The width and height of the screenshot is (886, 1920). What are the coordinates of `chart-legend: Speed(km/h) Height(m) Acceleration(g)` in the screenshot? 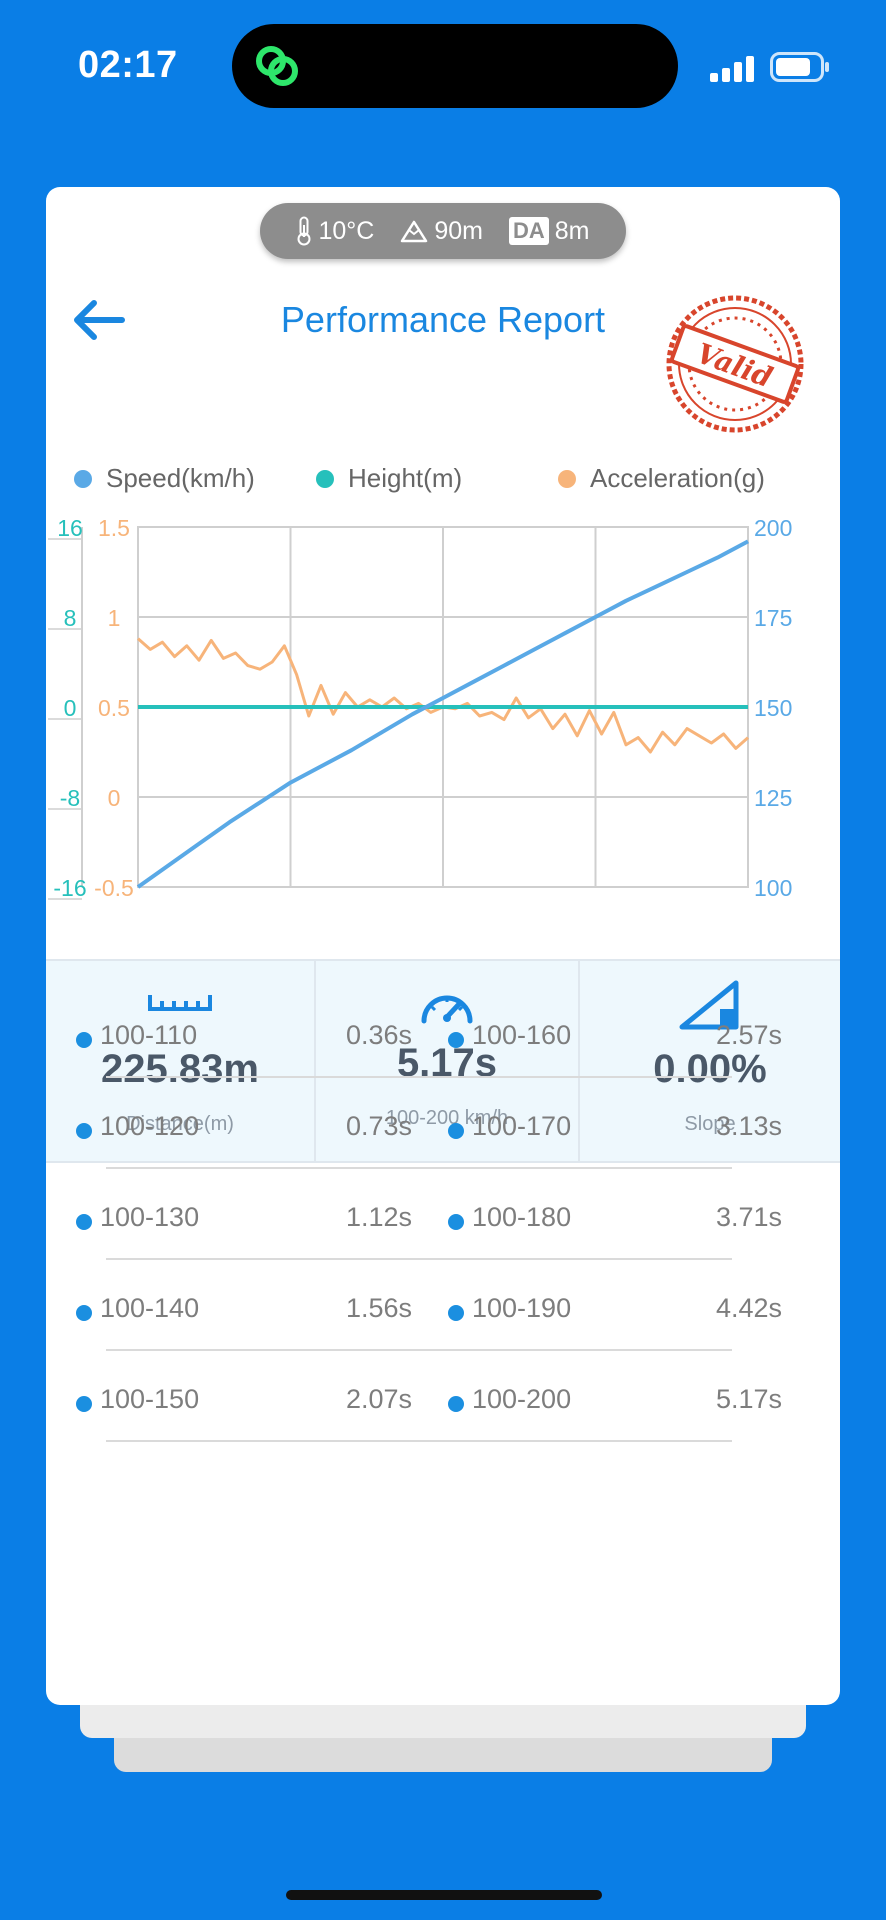 It's located at (443, 483).